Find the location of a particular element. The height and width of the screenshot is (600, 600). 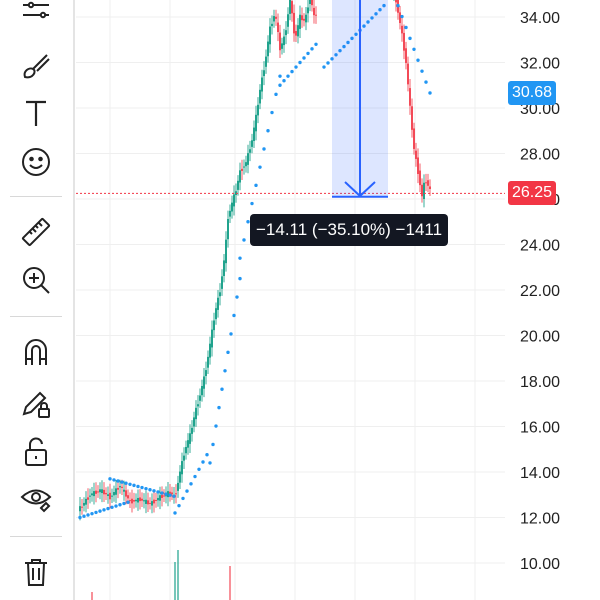

zoom-tool-button is located at coordinates (36, 280).